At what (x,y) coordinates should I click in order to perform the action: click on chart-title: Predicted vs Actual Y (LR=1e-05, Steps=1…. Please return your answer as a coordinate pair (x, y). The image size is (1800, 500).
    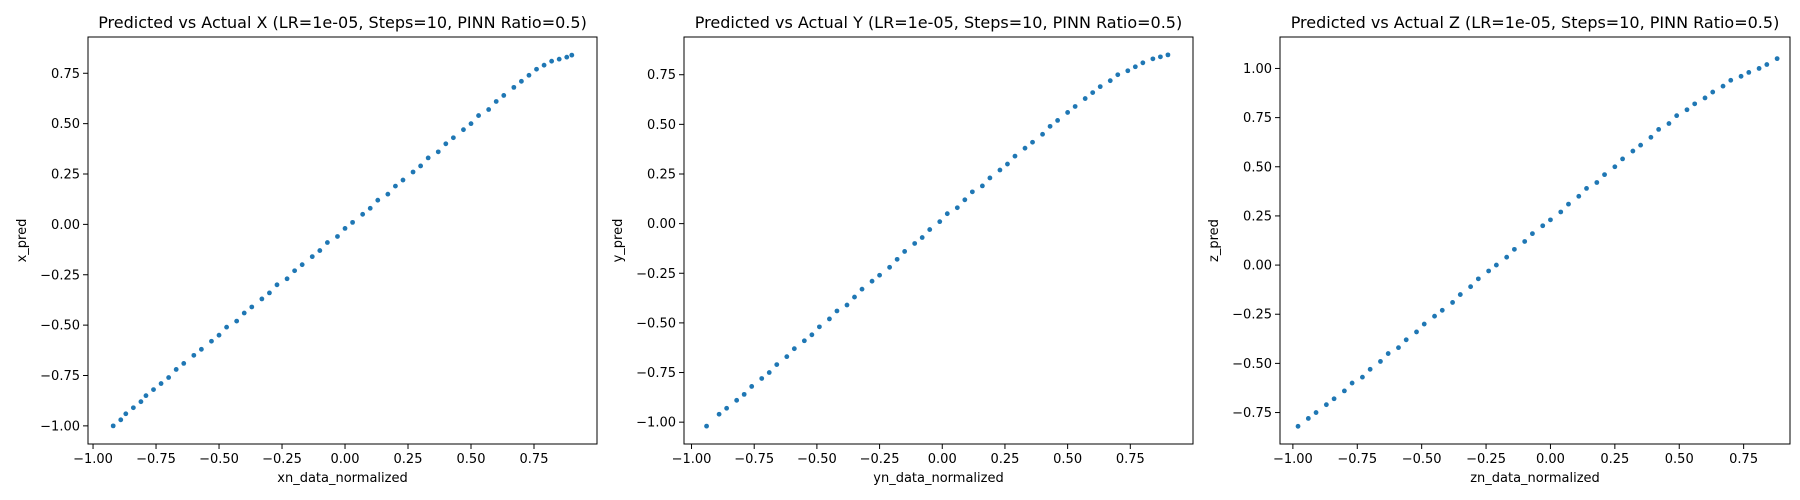
    Looking at the image, I should click on (938, 22).